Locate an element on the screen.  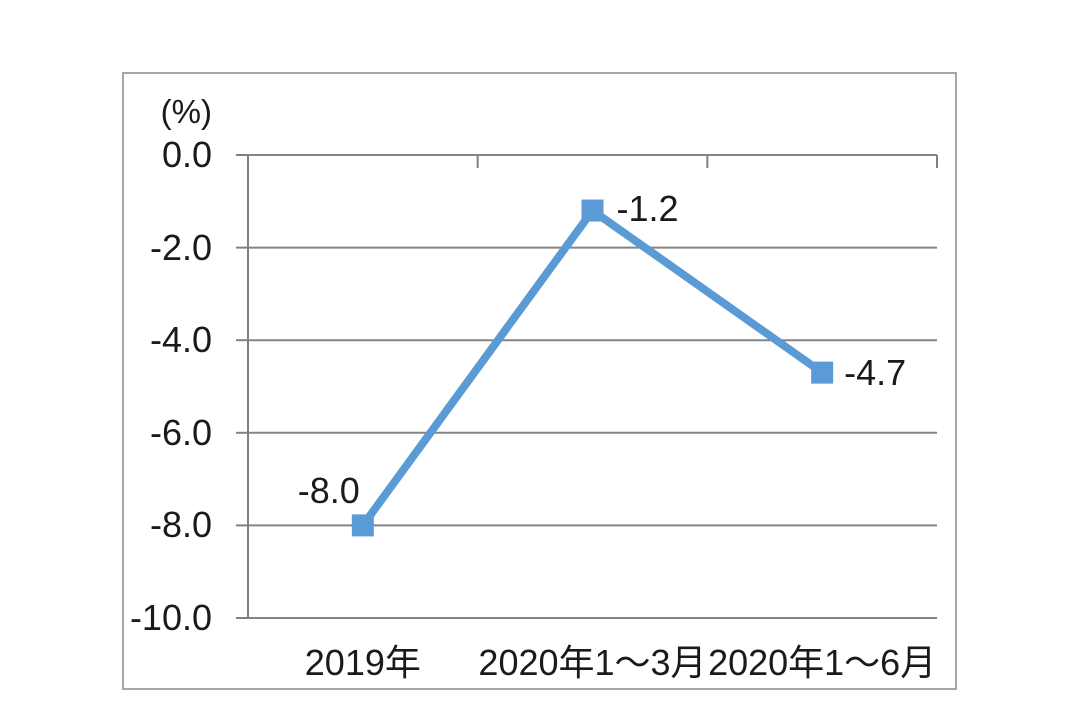
y-axis-tick-label: -4.0 is located at coordinates (180, 340).